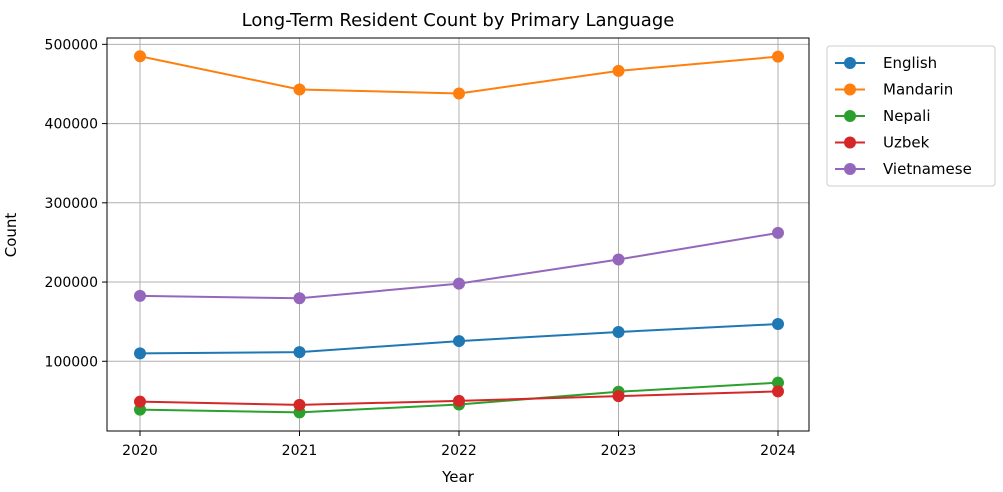 The width and height of the screenshot is (1003, 492). I want to click on legend-item-vietnamese: Vietnamese, so click(903, 169).